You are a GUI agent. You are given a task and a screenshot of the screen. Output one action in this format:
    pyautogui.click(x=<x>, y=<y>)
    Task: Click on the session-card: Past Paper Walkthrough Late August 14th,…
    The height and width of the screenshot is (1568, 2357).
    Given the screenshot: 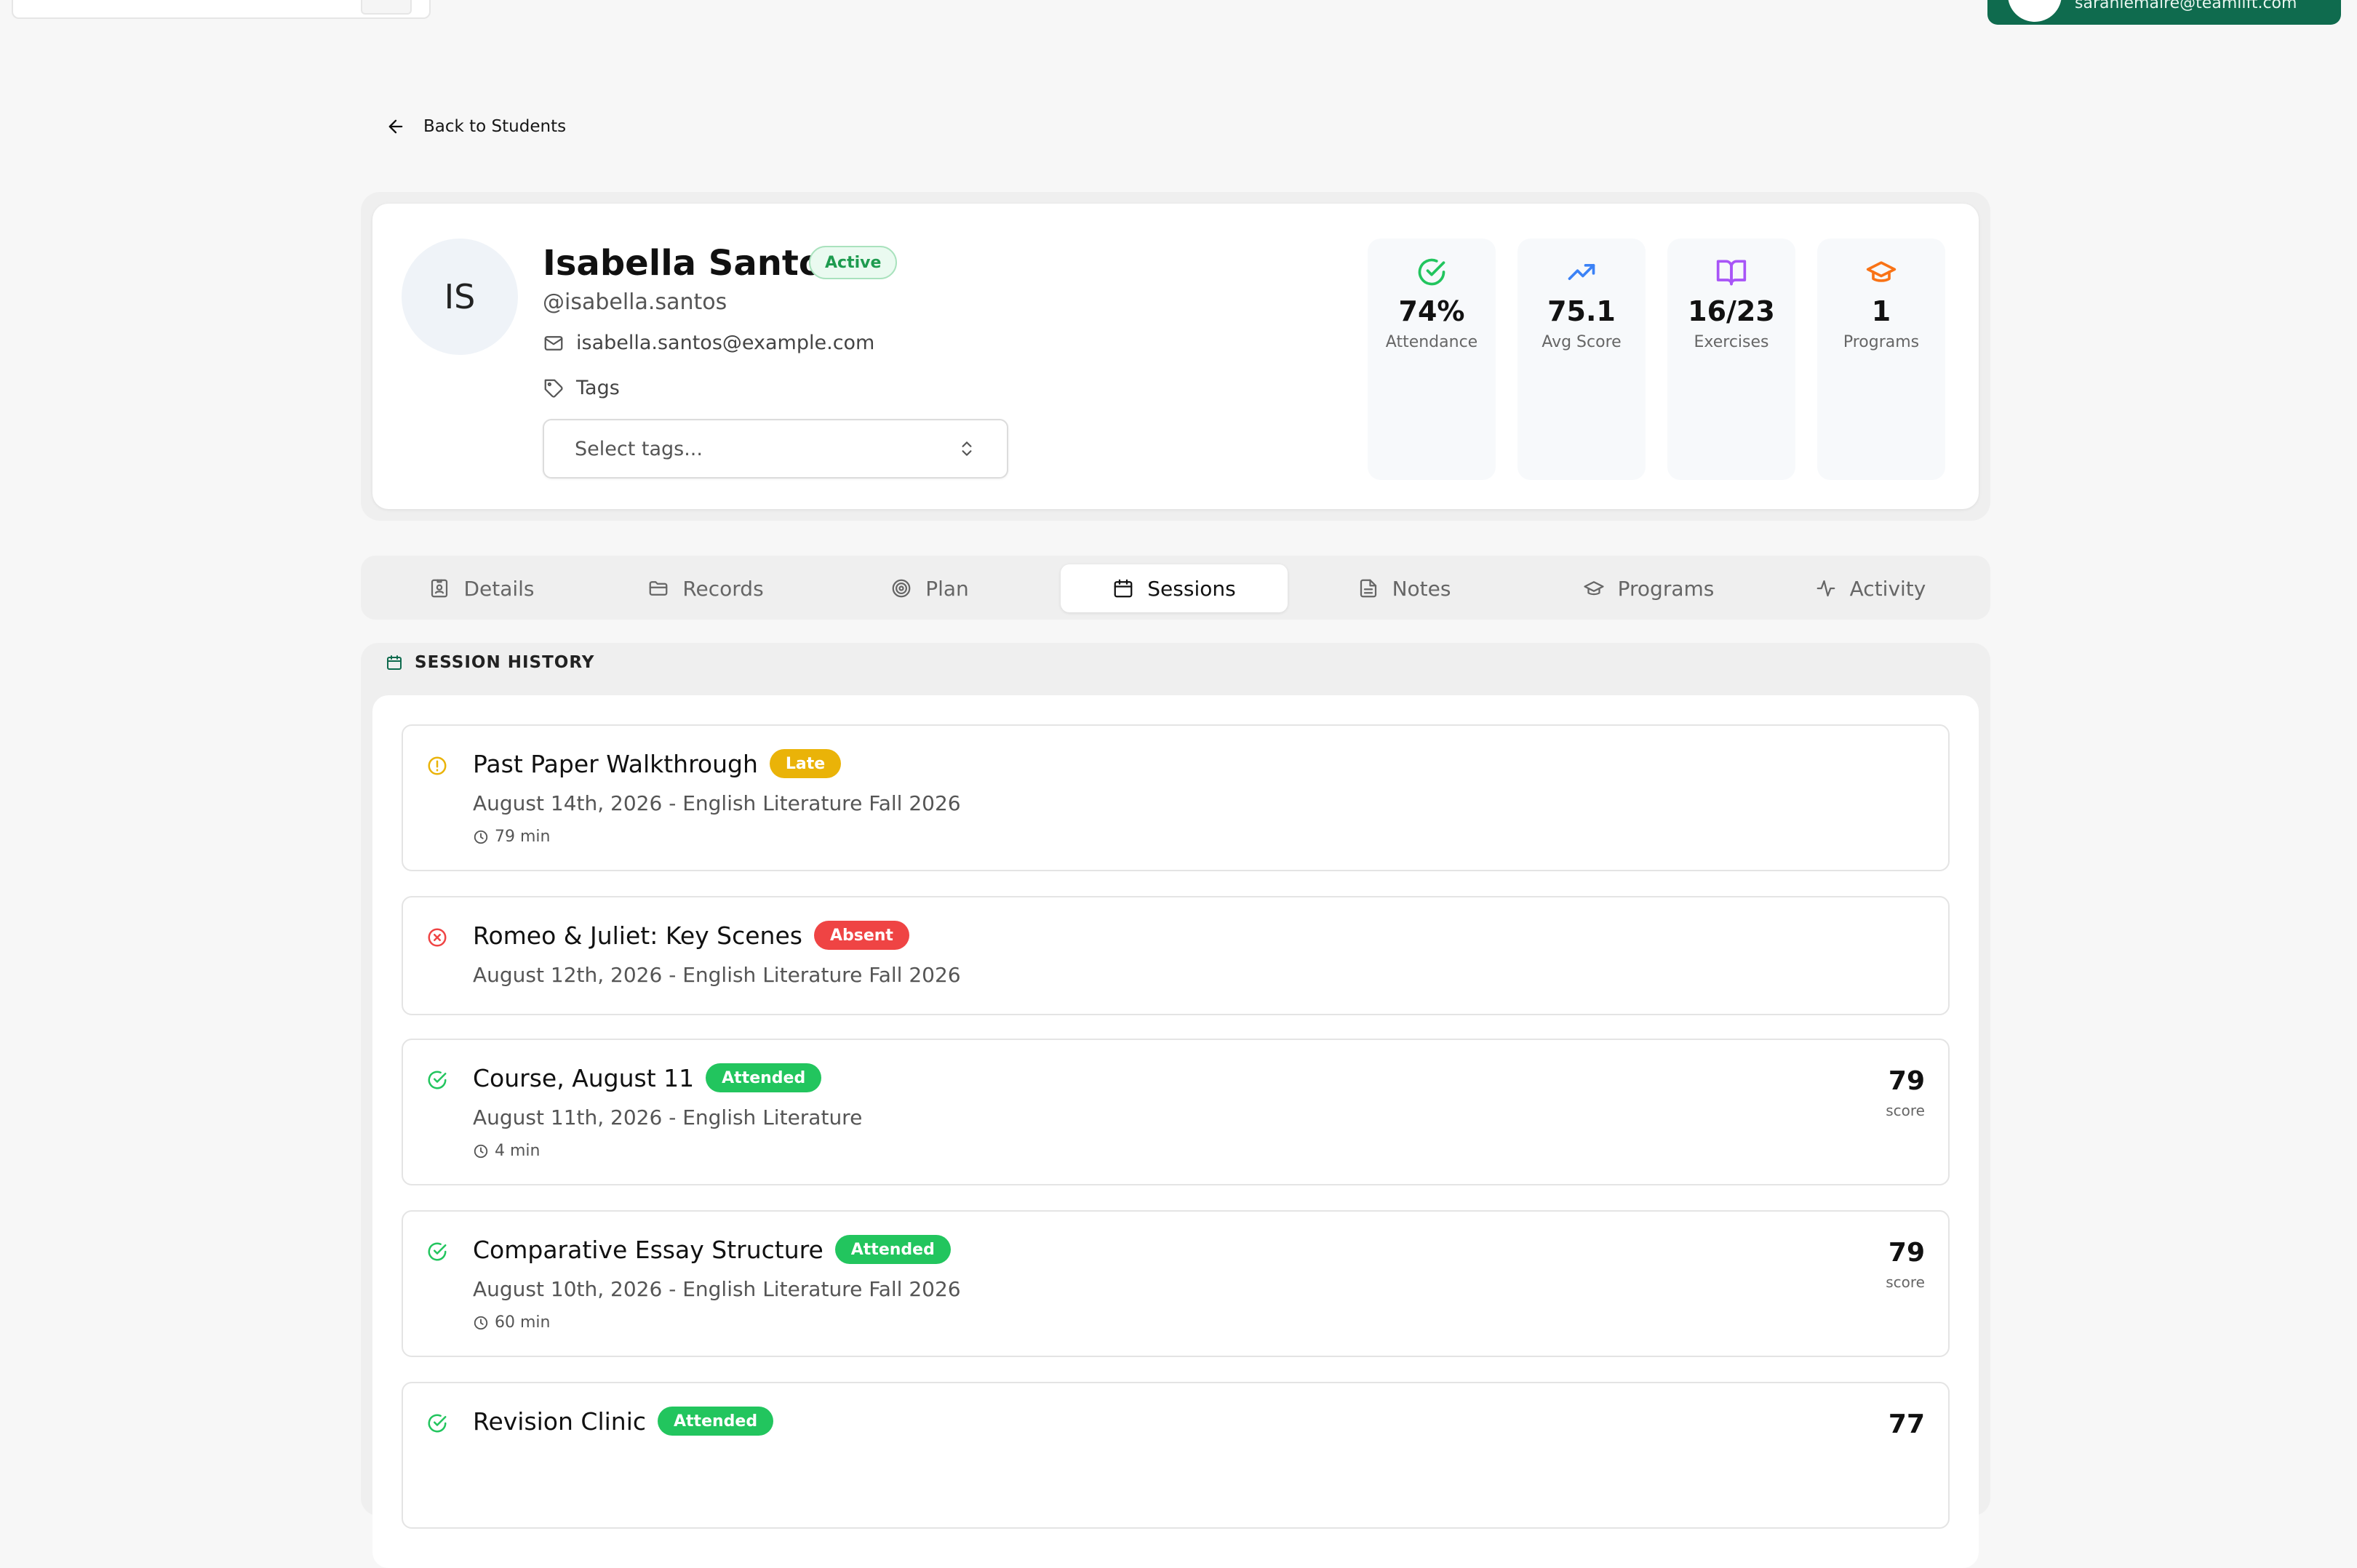 What is the action you would take?
    pyautogui.click(x=1176, y=797)
    